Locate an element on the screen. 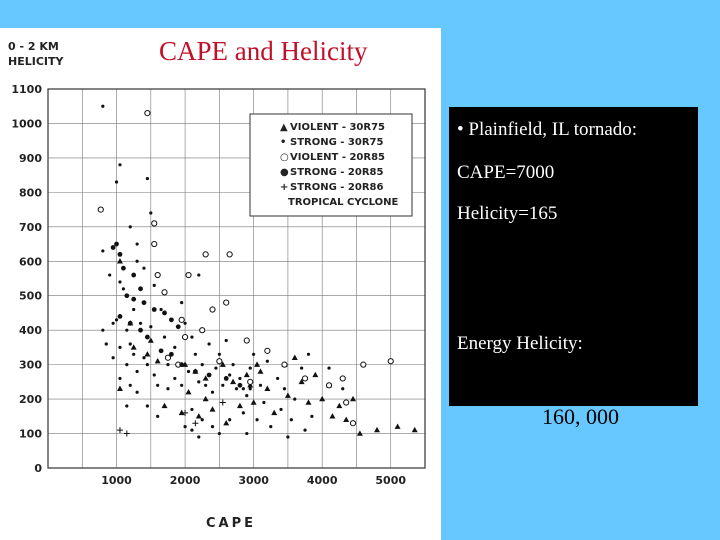  y-tick-label: 400 is located at coordinates (30, 330).